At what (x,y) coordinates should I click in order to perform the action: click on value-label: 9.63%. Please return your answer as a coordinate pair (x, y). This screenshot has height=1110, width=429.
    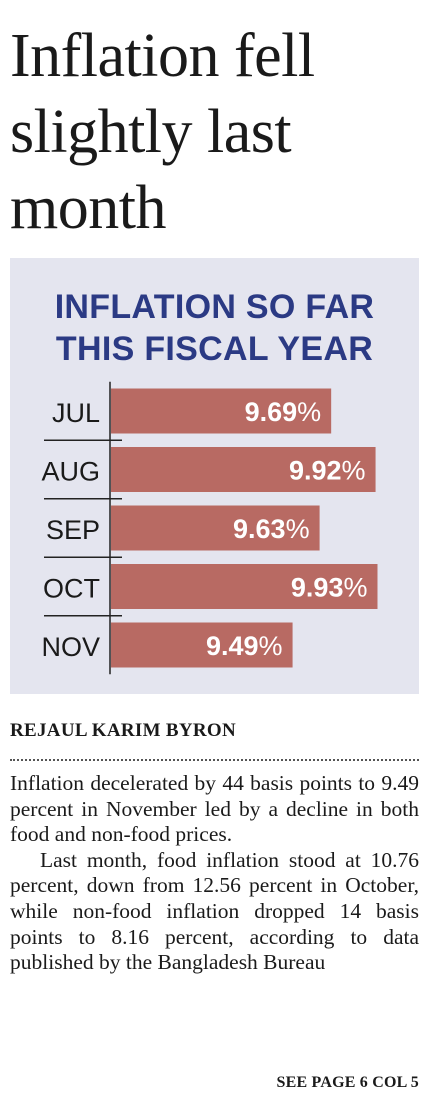
    Looking at the image, I should click on (271, 529).